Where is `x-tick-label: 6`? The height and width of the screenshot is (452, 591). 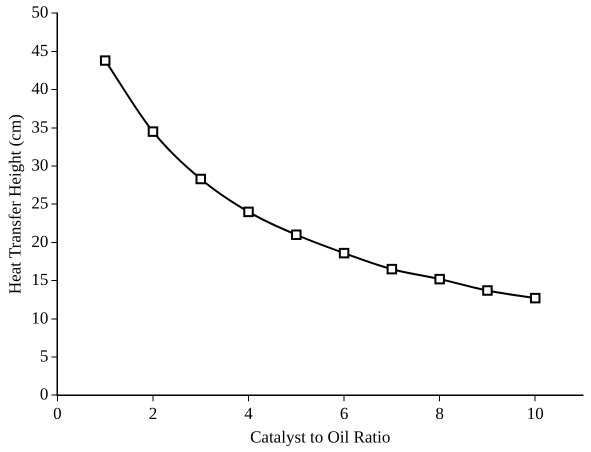
x-tick-label: 6 is located at coordinates (344, 413).